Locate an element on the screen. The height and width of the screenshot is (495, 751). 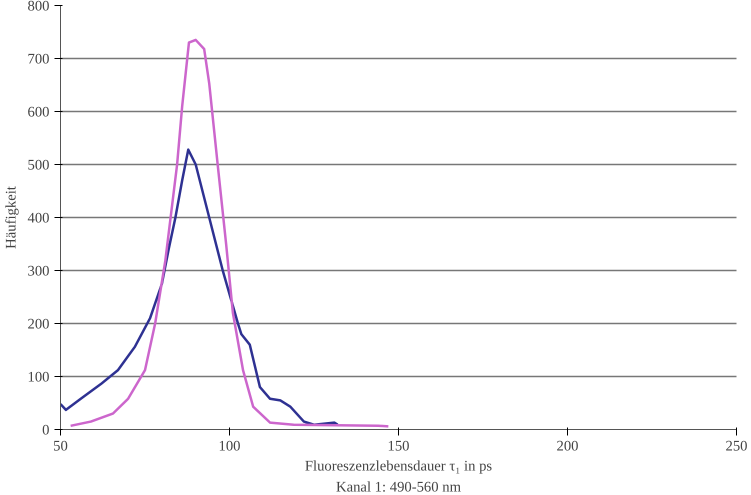
y-tick-label: 200 is located at coordinates (39, 324).